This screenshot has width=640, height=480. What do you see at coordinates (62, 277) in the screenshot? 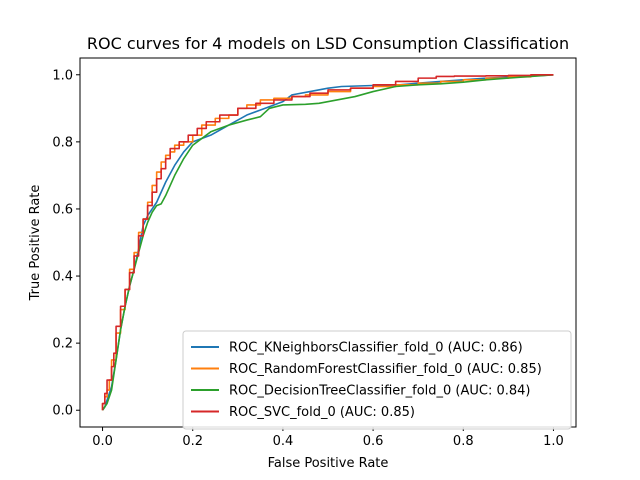
I see `y-tick-label: 0.4` at bounding box center [62, 277].